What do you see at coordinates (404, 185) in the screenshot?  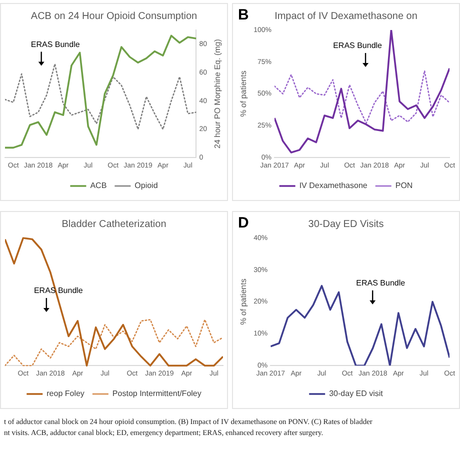 I see `legend-label: PON` at bounding box center [404, 185].